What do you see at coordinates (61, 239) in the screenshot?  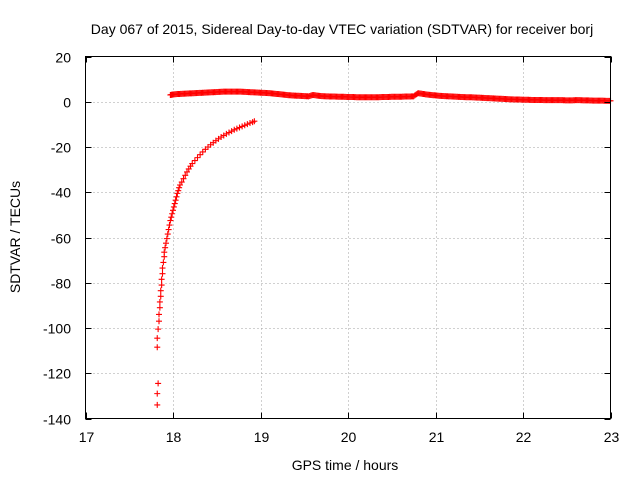 I see `y-tick-label: -60` at bounding box center [61, 239].